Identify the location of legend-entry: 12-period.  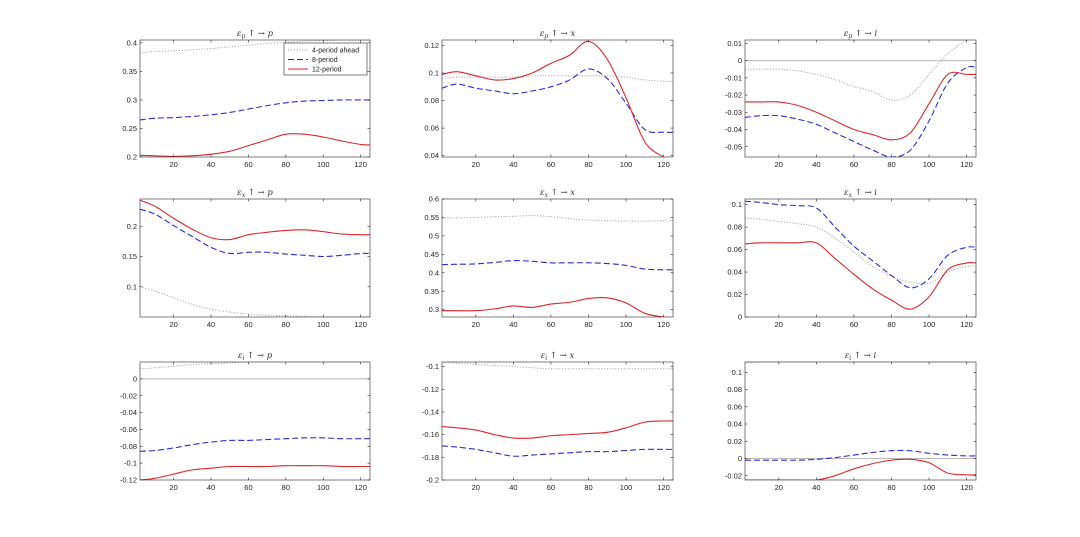
(327, 70).